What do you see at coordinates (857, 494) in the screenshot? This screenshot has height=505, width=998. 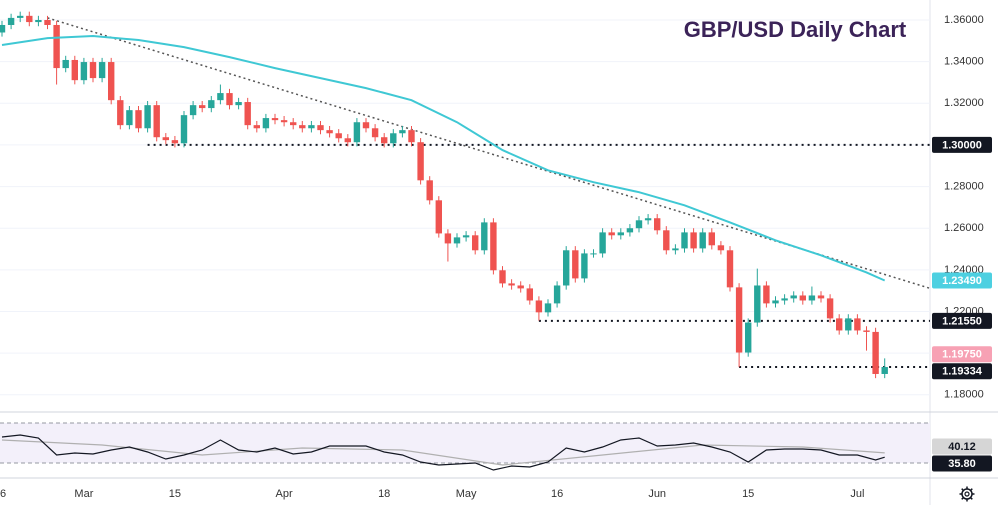 I see `x-tick-label: Jul` at bounding box center [857, 494].